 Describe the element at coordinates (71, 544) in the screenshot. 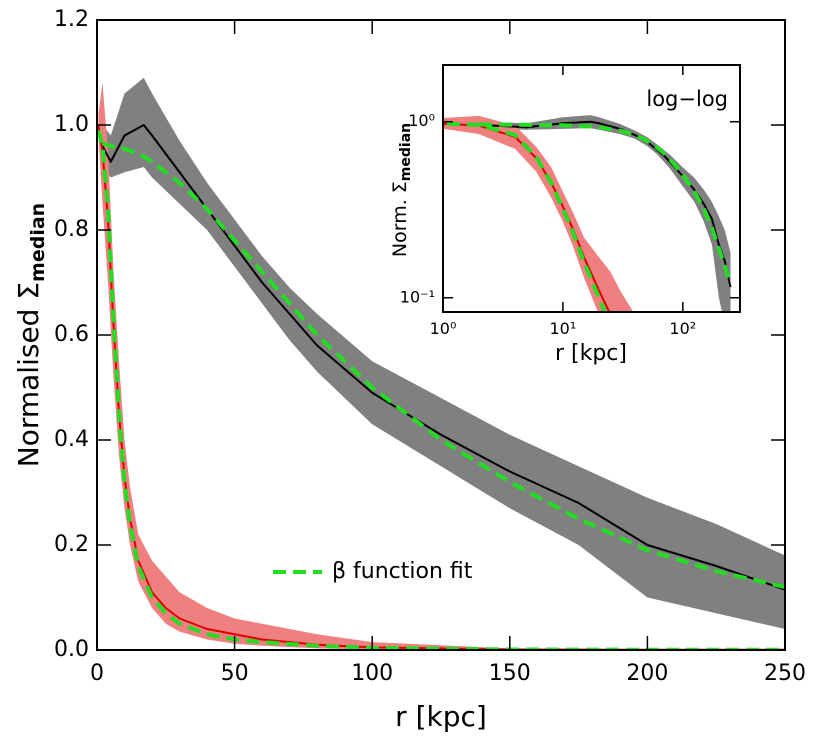

I see `y-tick-label: 0.2` at that location.